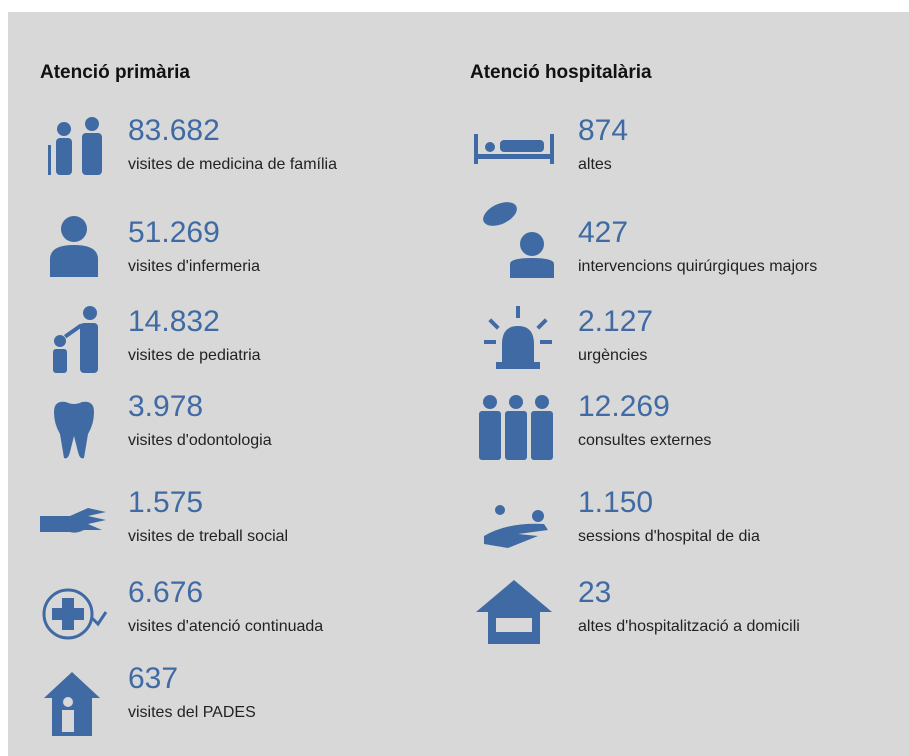 The width and height of the screenshot is (909, 756). What do you see at coordinates (74, 430) in the screenshot?
I see `tooth-icon` at bounding box center [74, 430].